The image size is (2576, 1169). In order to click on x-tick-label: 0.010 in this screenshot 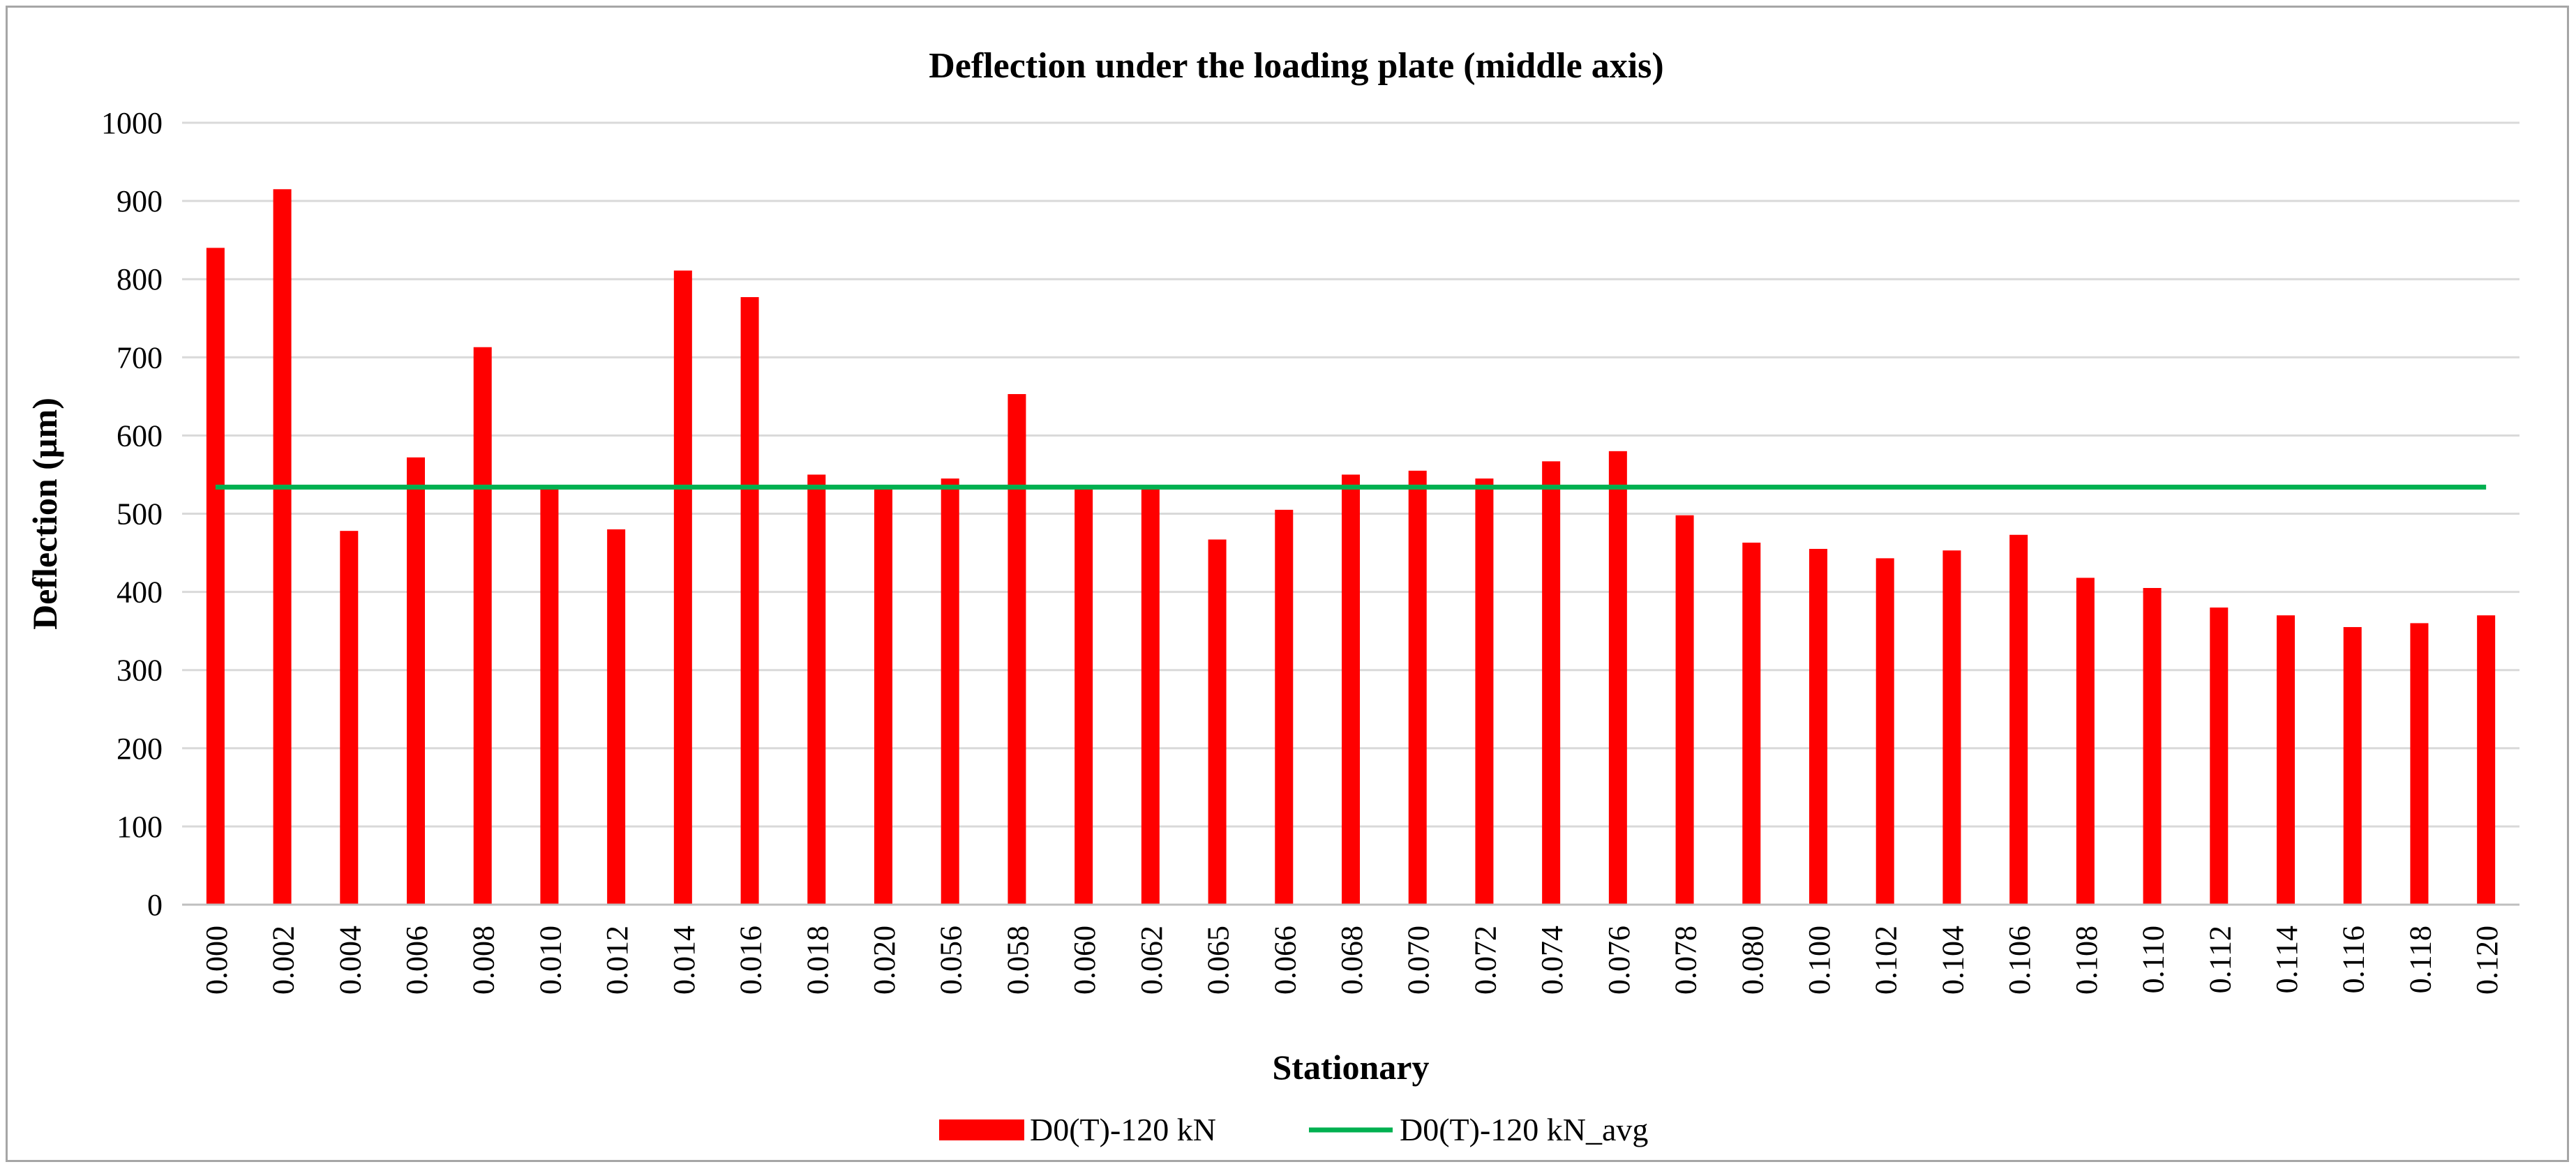, I will do `click(550, 960)`.